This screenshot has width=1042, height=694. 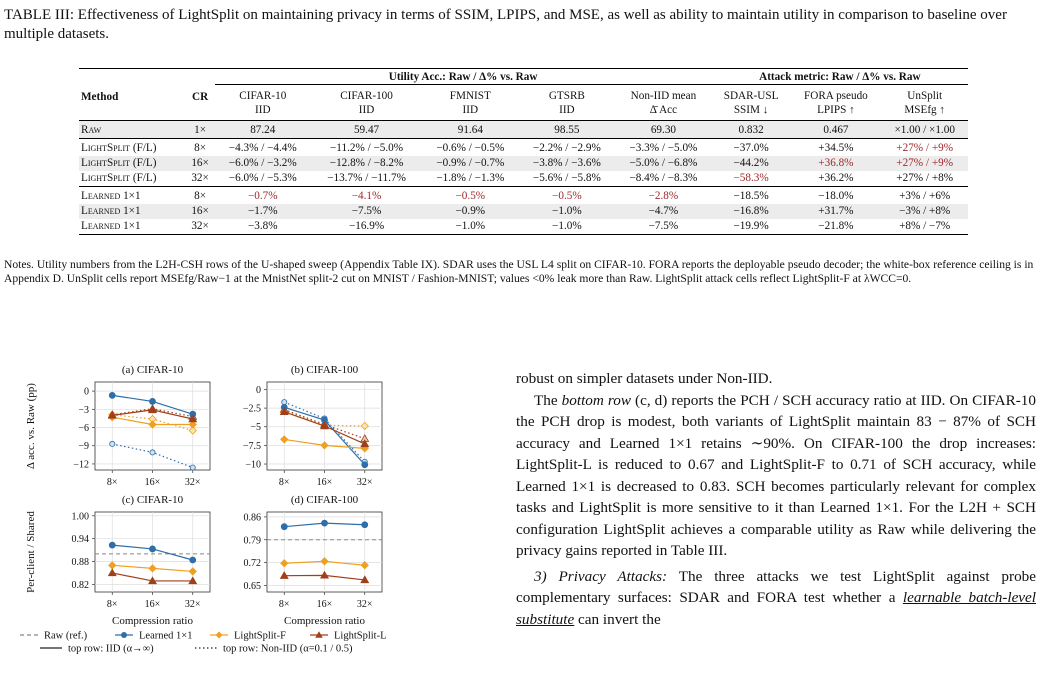 What do you see at coordinates (153, 370) in the screenshot?
I see `panel-title: (a) CIFAR-10` at bounding box center [153, 370].